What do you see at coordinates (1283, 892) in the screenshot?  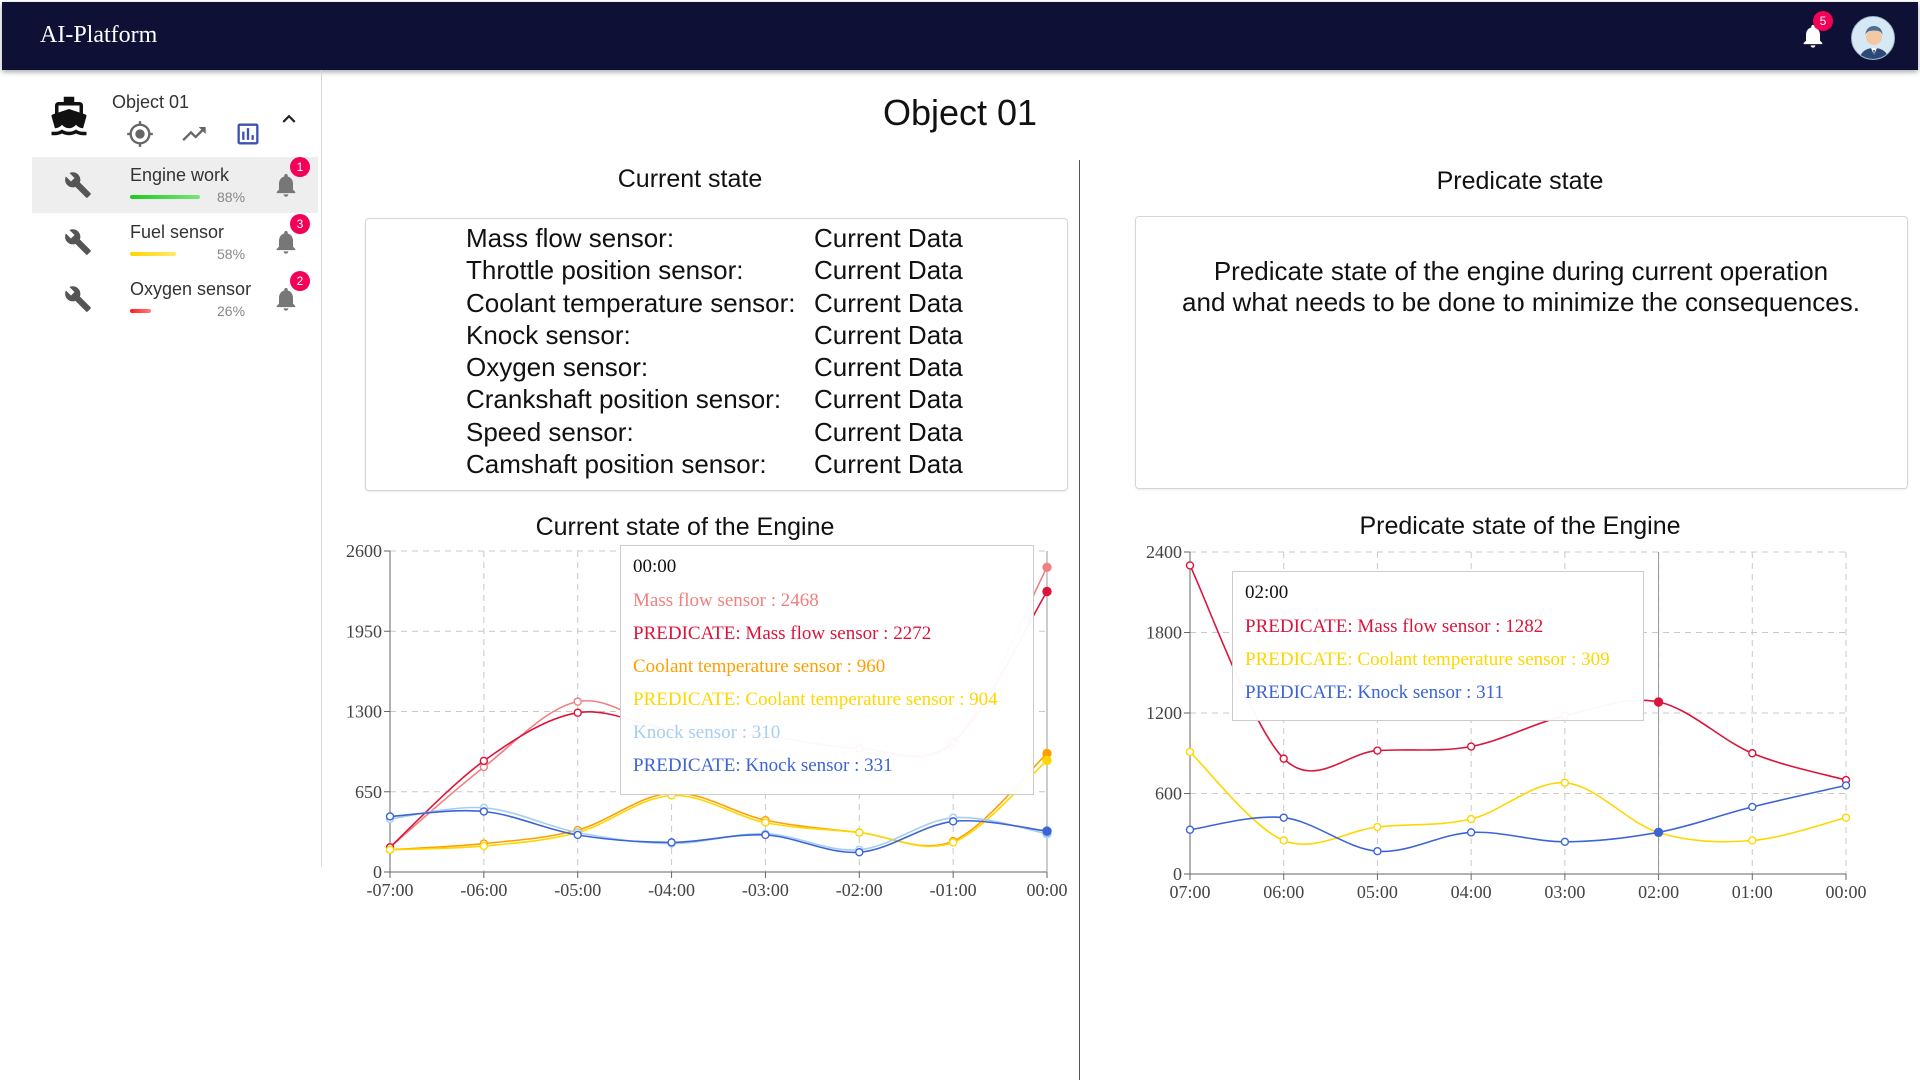 I see `x-tick-label: 06:00` at bounding box center [1283, 892].